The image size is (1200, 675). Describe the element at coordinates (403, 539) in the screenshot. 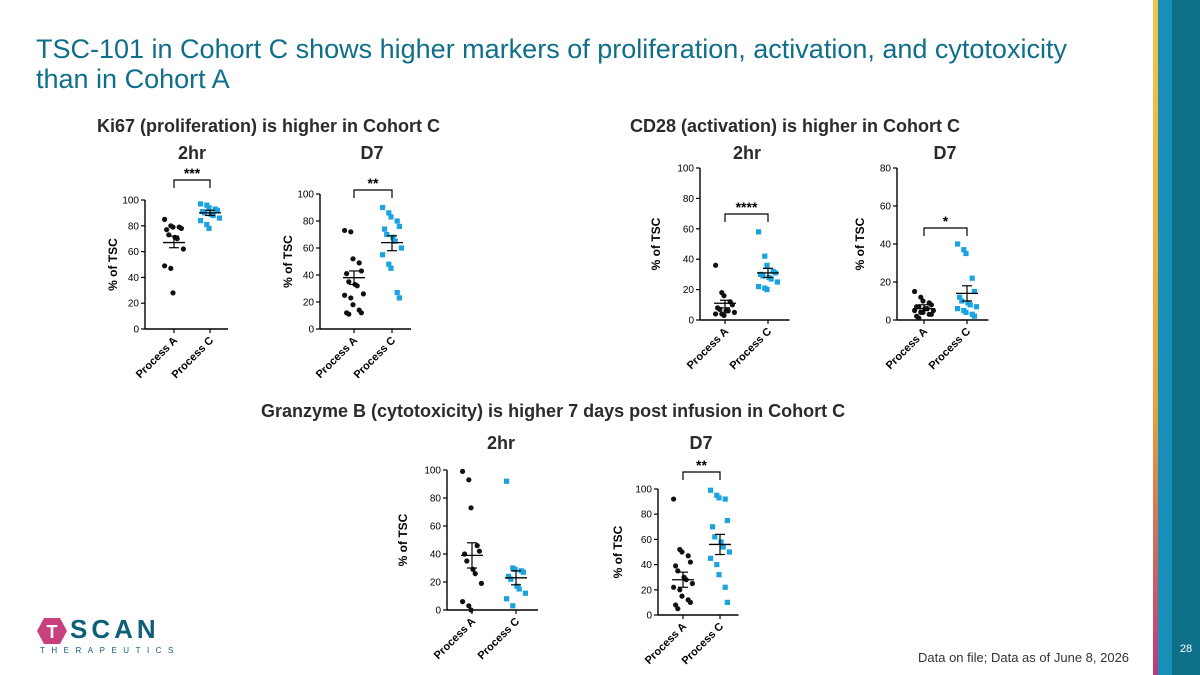

I see `y-axis-label: % of TSC` at that location.